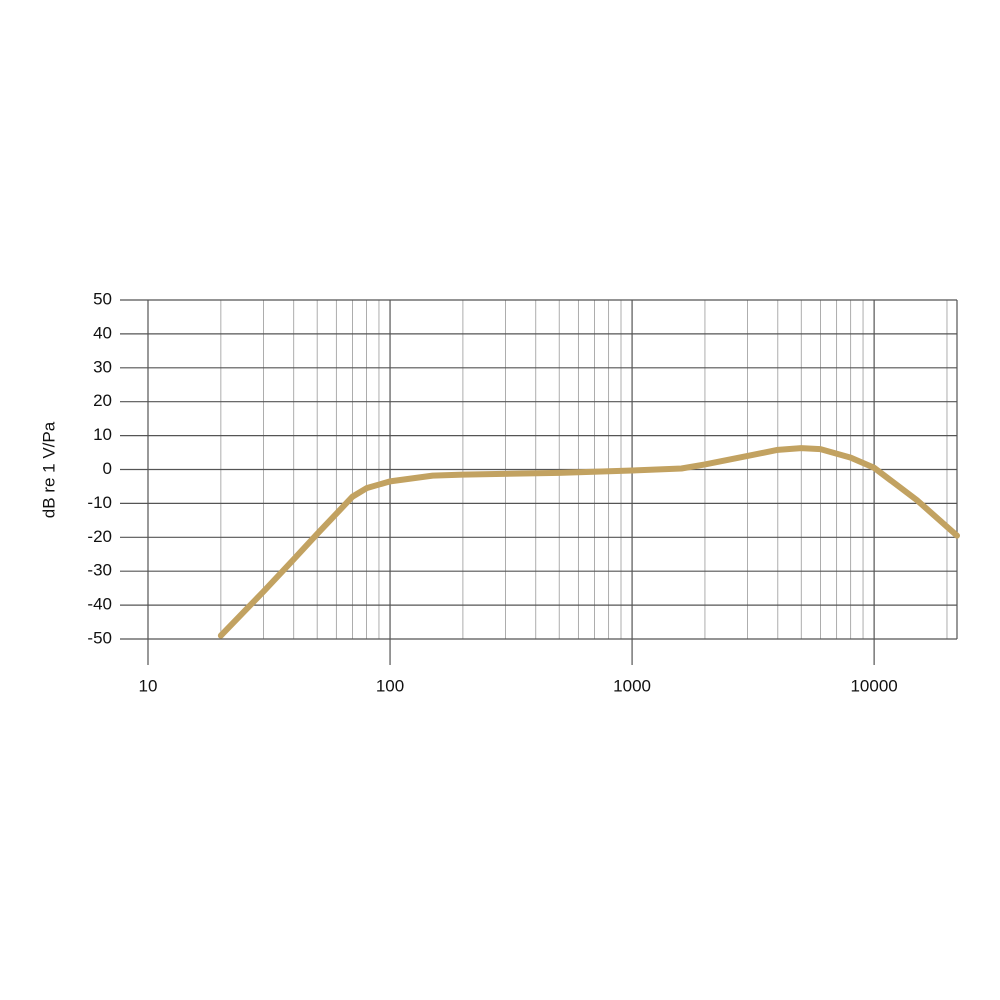  What do you see at coordinates (102, 332) in the screenshot?
I see `y-tick-label: 40` at bounding box center [102, 332].